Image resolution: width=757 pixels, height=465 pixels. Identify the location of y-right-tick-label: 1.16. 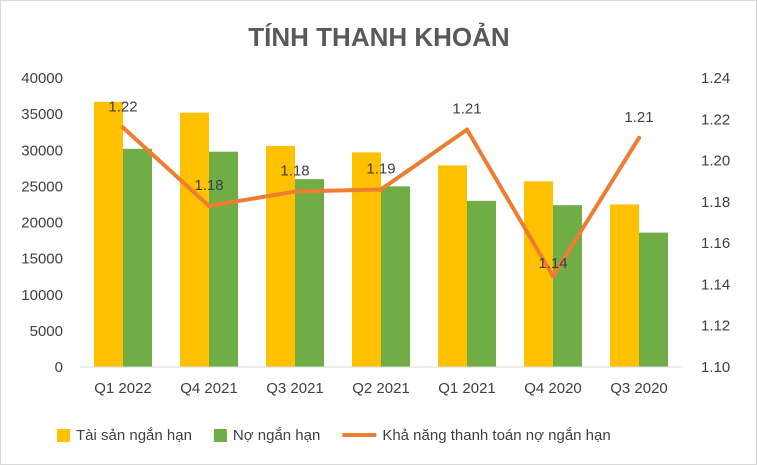
(715, 243).